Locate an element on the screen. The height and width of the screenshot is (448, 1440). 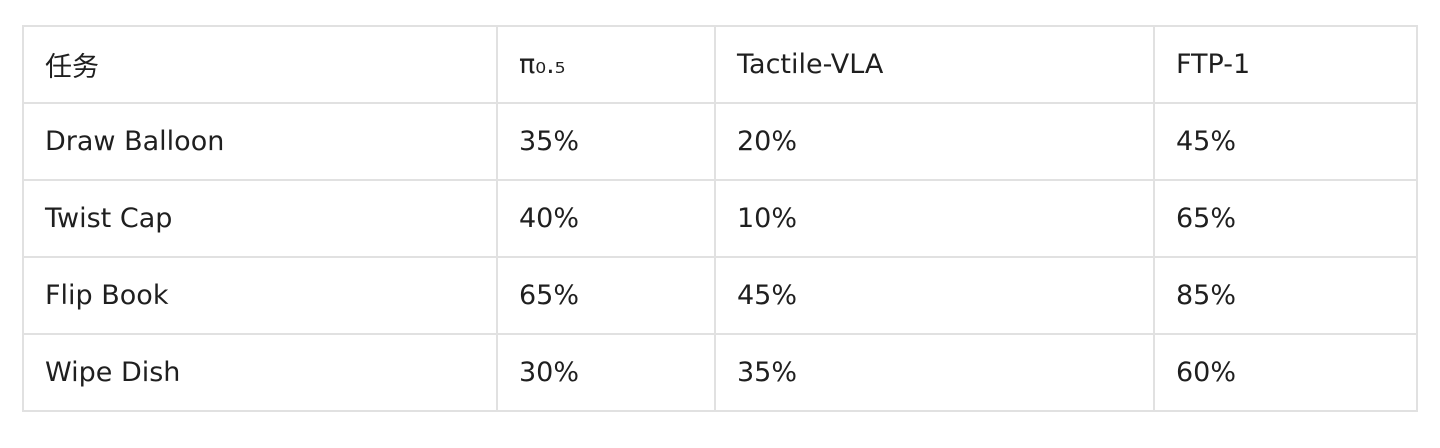
header-cell: π₀.₅ is located at coordinates (606, 64).